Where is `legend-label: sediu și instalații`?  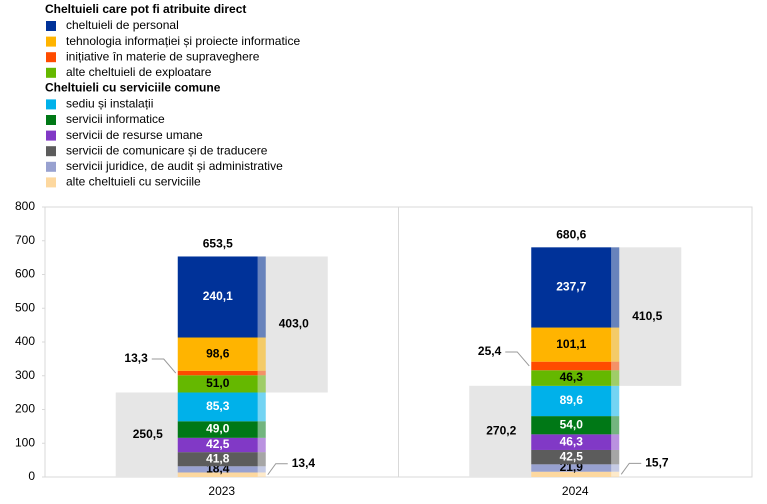 legend-label: sediu și instalații is located at coordinates (109, 104).